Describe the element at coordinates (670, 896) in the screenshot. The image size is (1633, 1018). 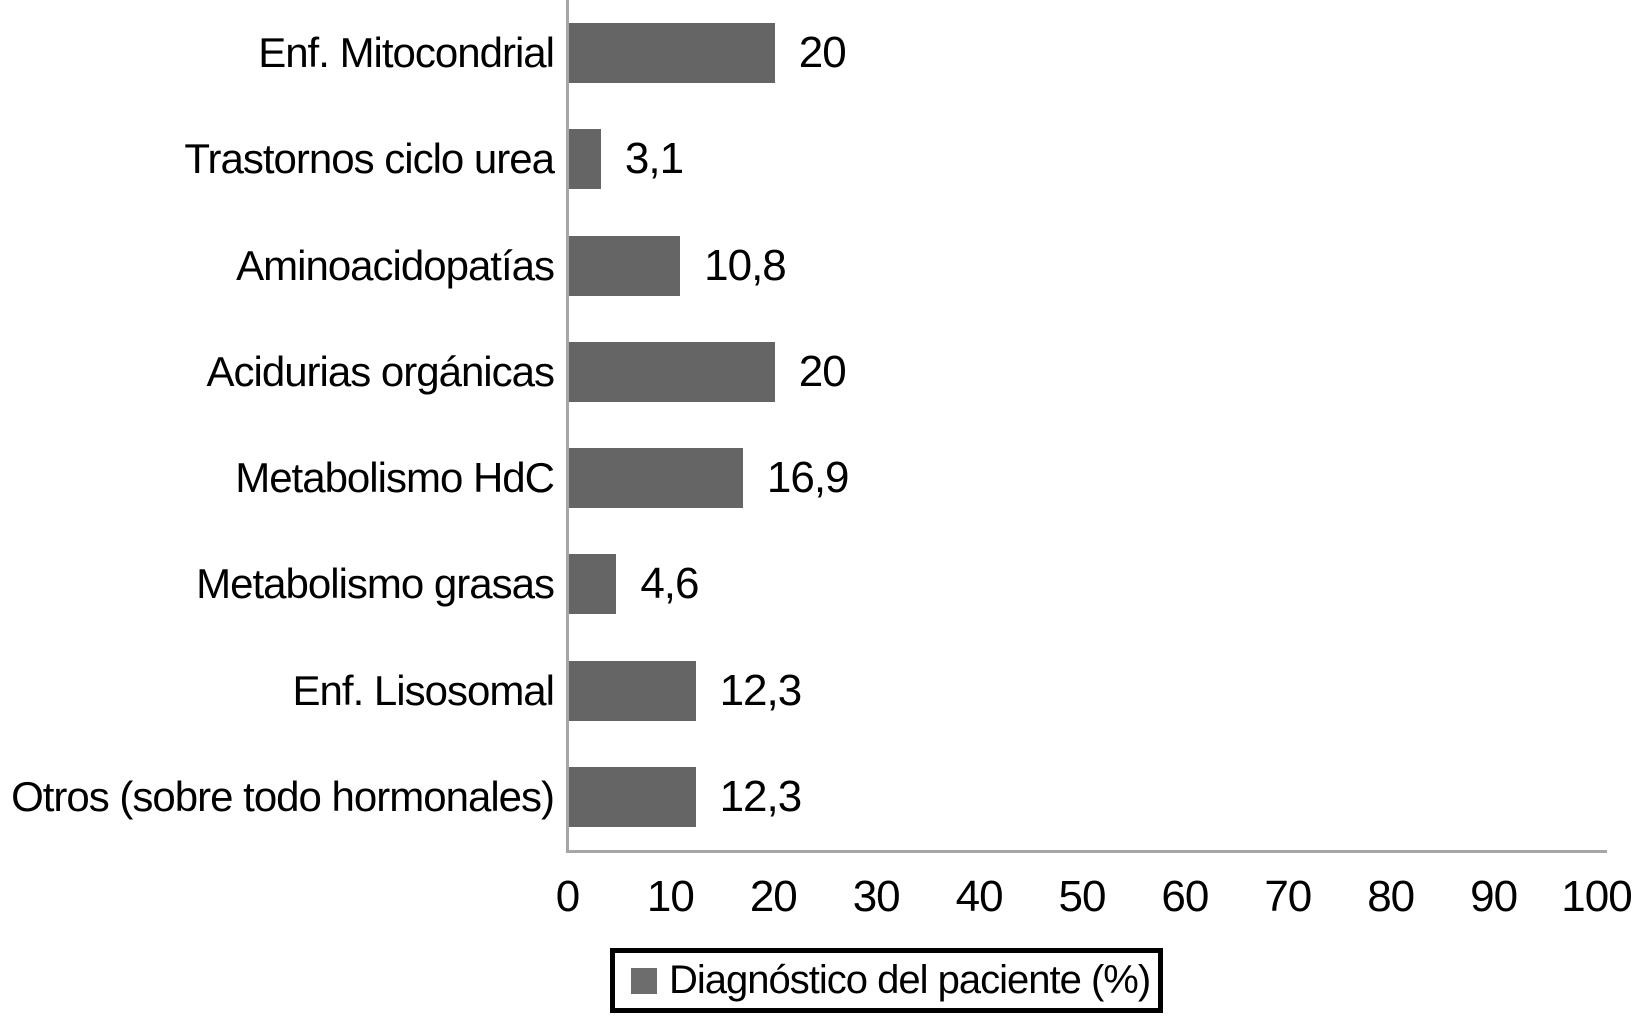
I see `x-tick-label: 10` at that location.